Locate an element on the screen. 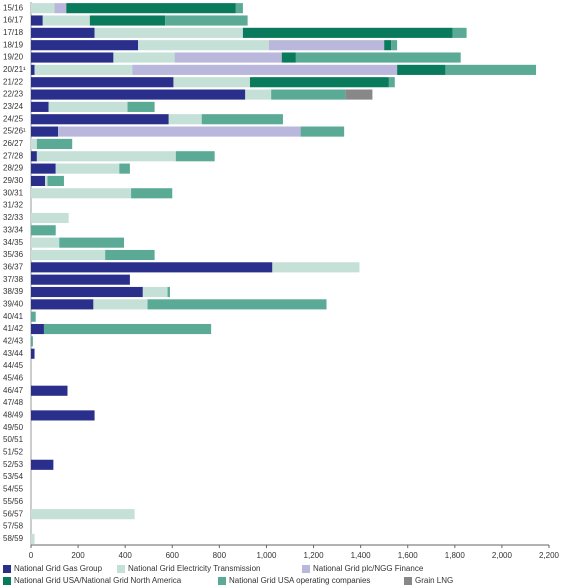  y-tick-label: 43/44 is located at coordinates (13, 353).